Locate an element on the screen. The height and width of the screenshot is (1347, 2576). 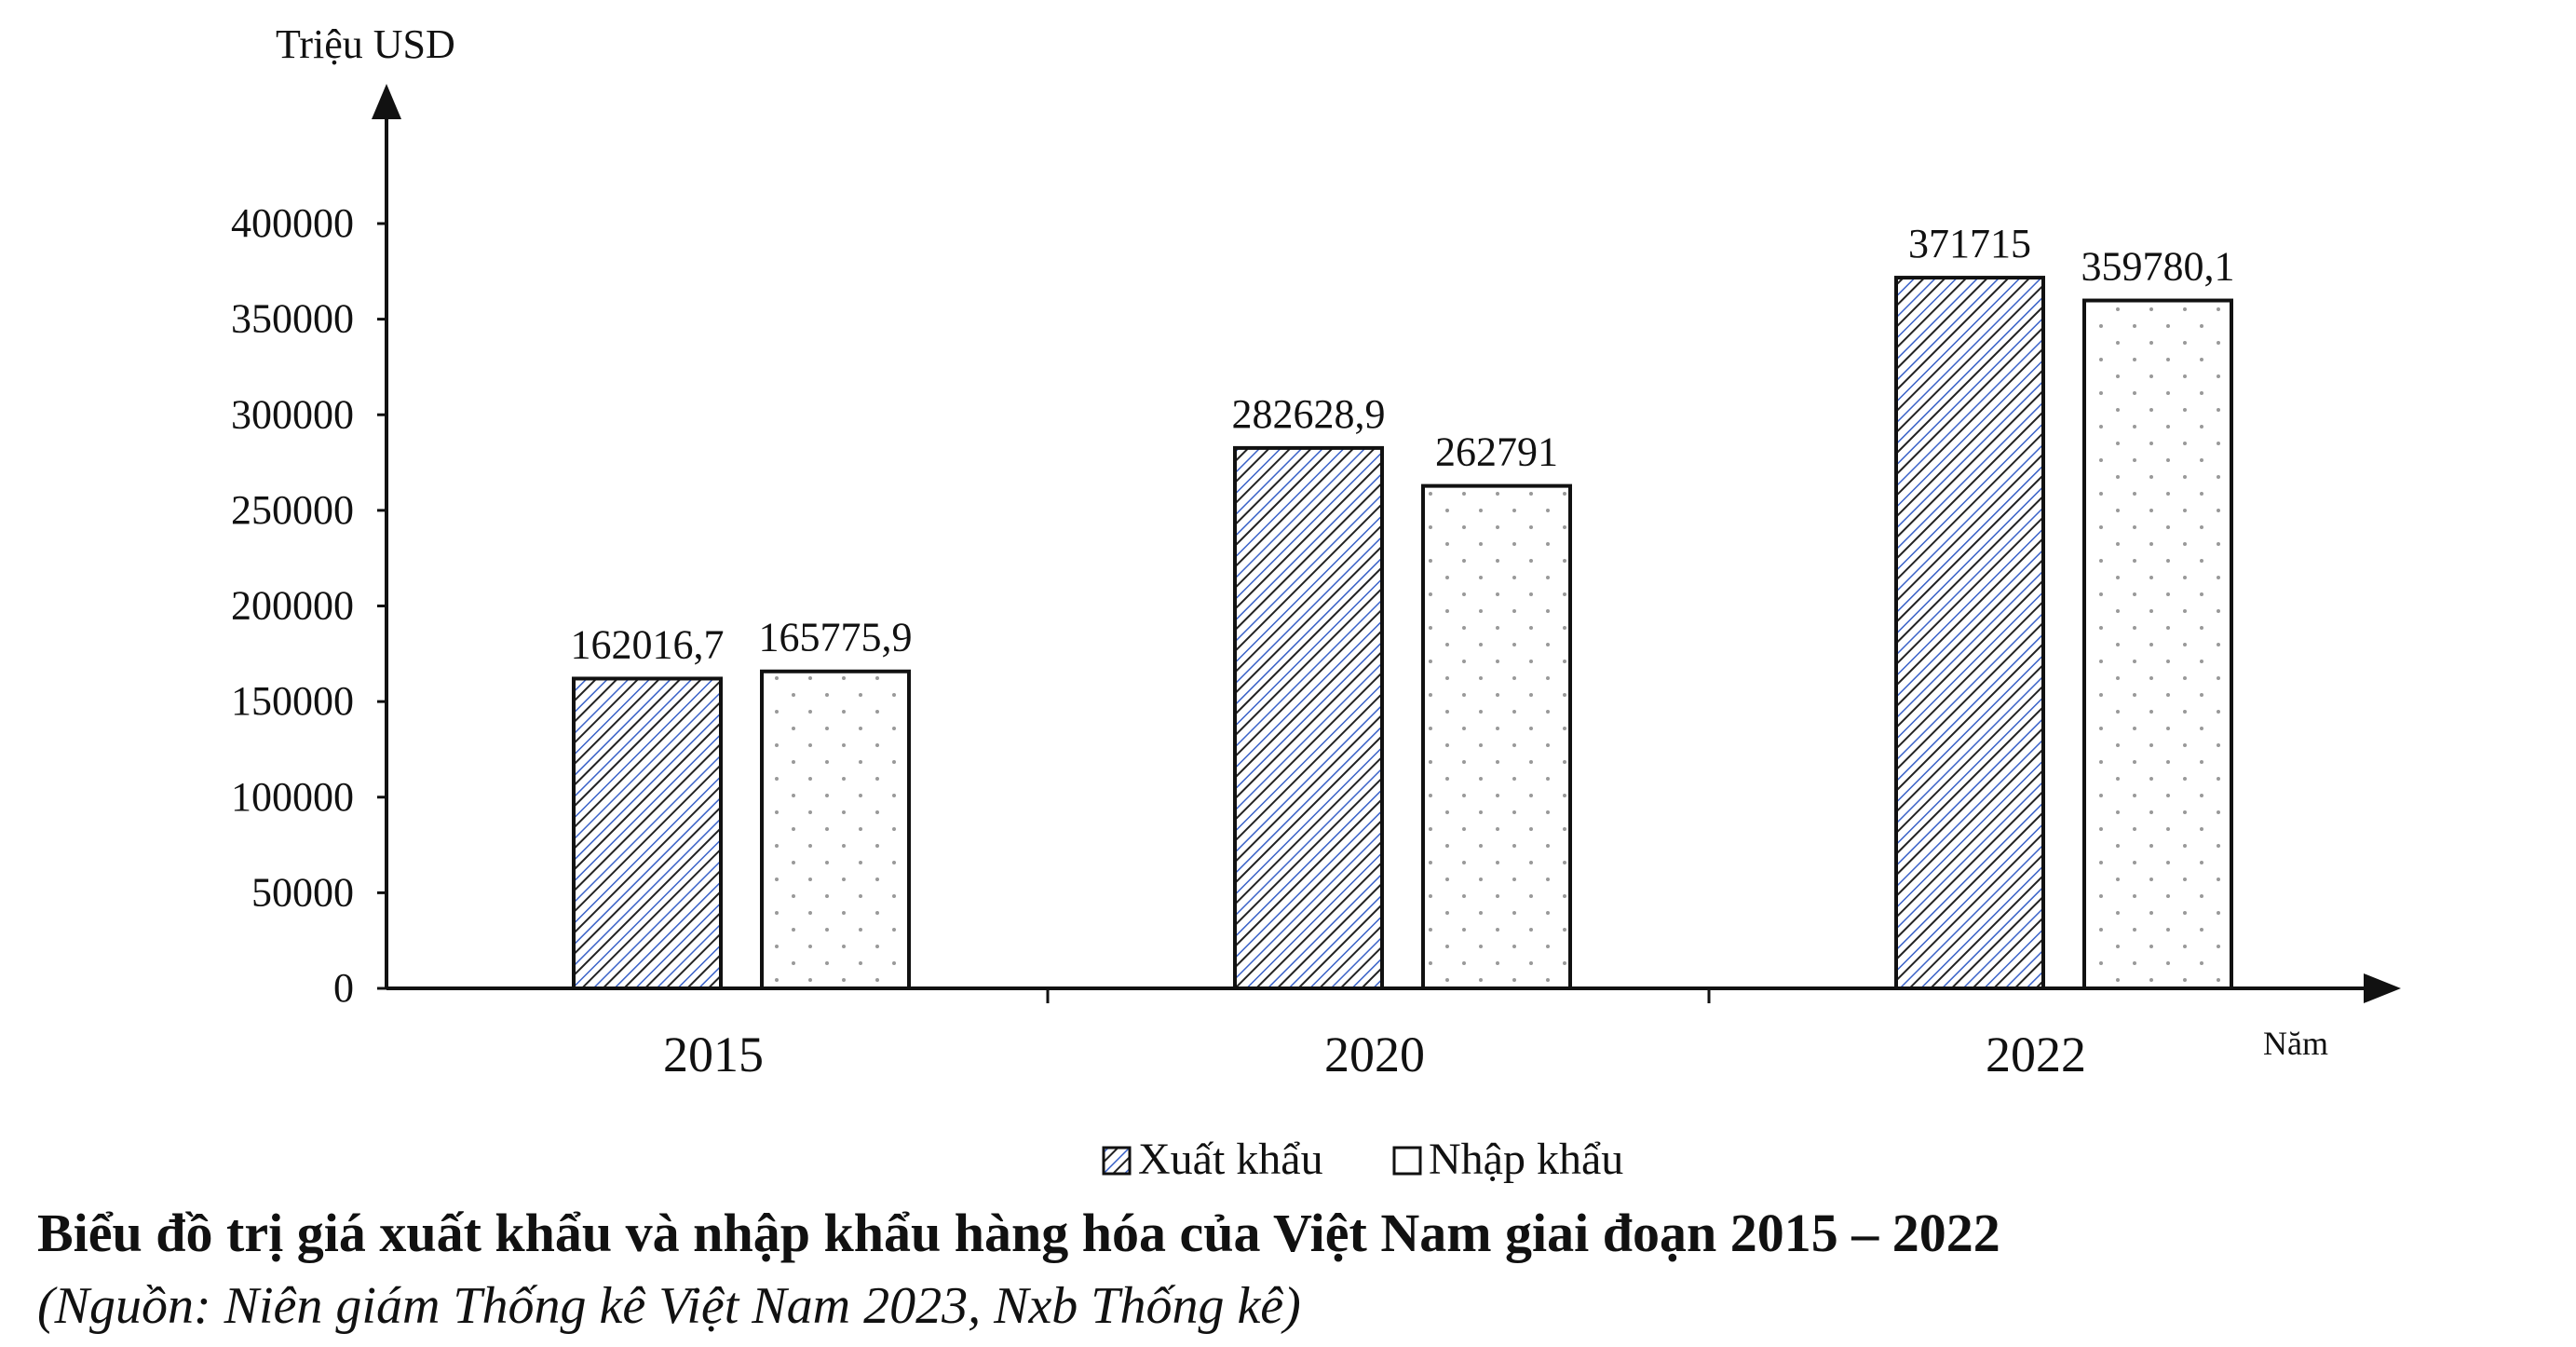
y-tick-label: 50000 is located at coordinates (302, 892).